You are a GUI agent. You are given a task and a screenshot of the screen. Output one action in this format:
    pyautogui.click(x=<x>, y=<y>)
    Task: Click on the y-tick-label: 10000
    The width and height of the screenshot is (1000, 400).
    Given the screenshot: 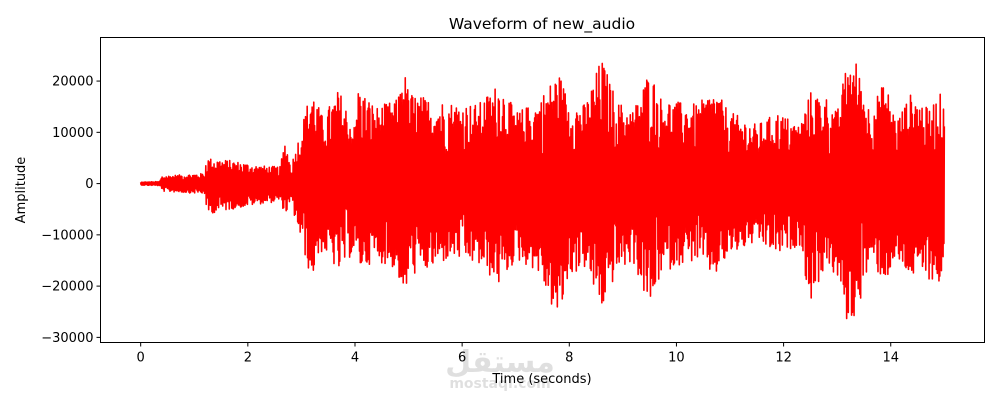 What is the action you would take?
    pyautogui.click(x=72, y=133)
    